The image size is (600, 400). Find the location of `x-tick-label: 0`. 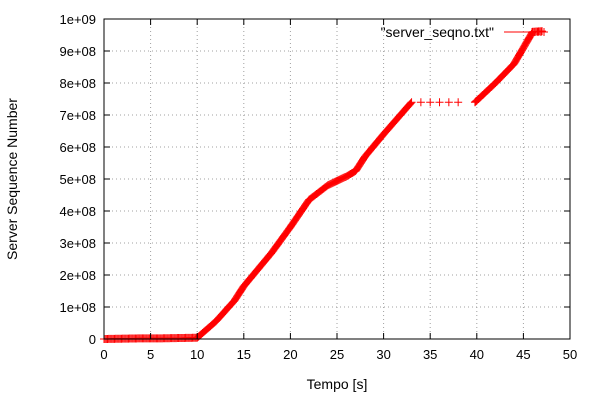

x-tick-label: 0 is located at coordinates (103, 354).